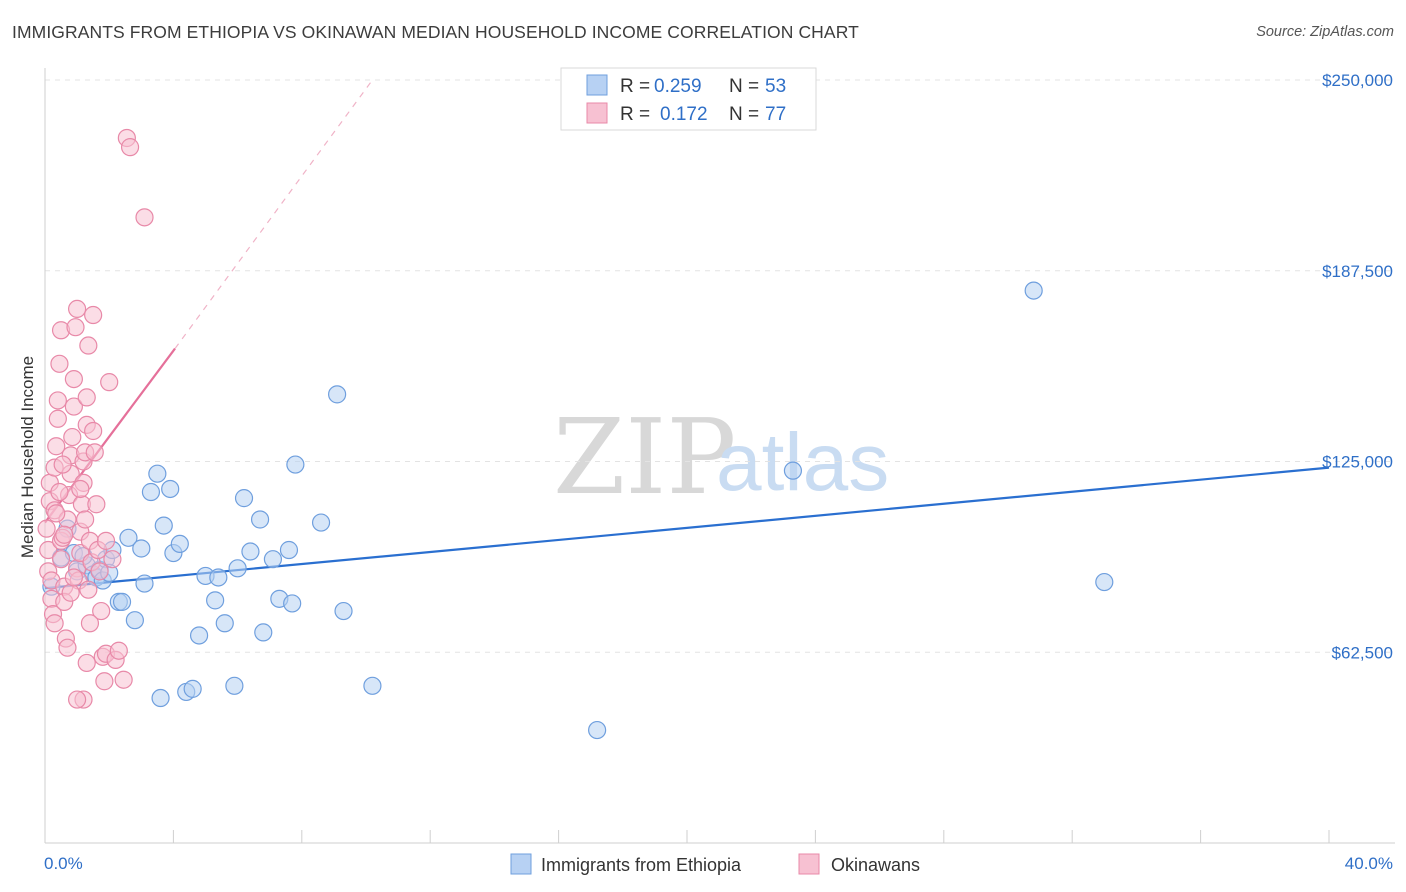 This screenshot has height=892, width=1406. I want to click on bottom-legend: Immigrants from Ethiopia Okinawans, so click(715, 864).